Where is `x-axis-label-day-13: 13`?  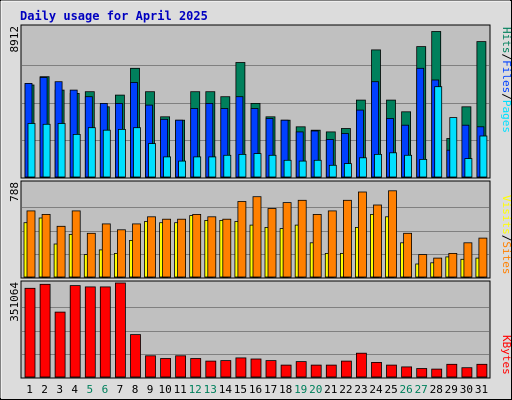 x-axis-label-day-13: 13 is located at coordinates (210, 389).